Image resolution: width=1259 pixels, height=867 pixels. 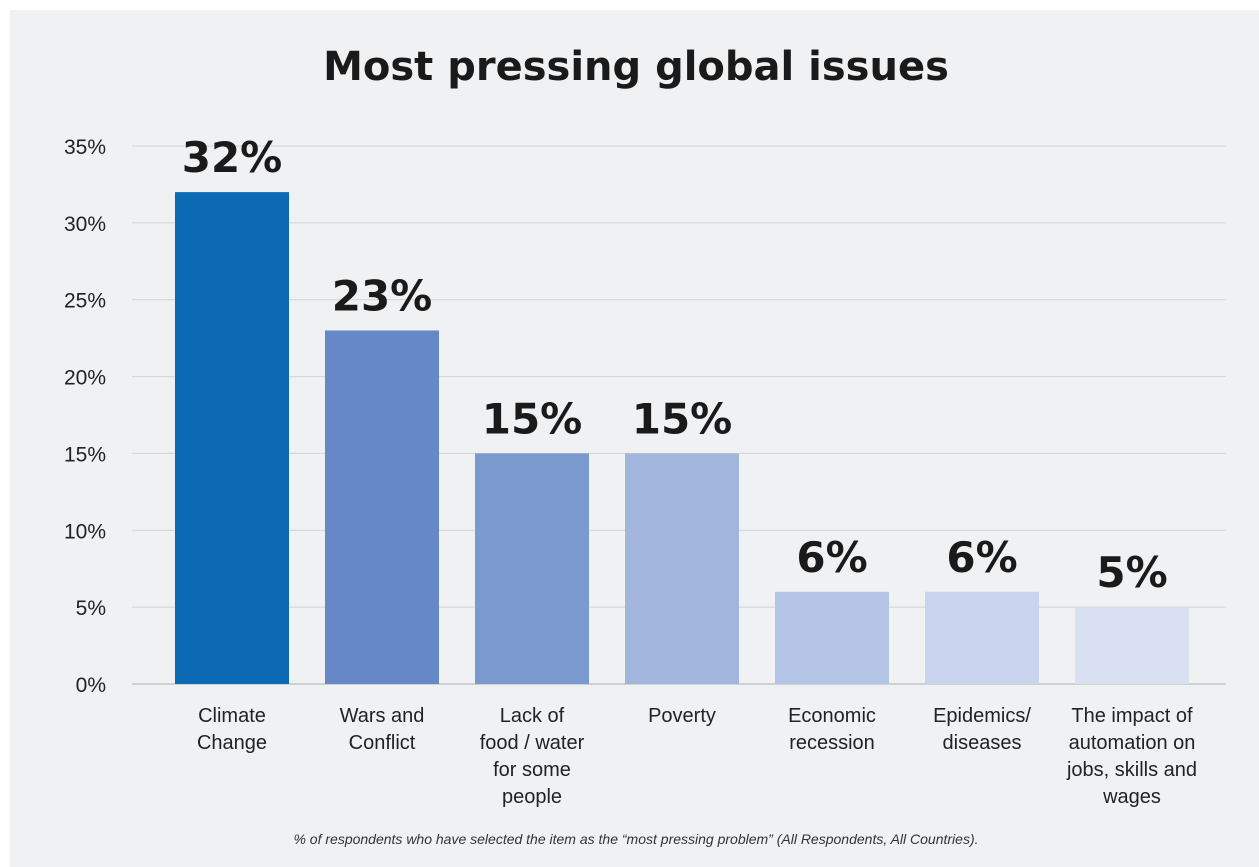 What do you see at coordinates (382, 743) in the screenshot?
I see `x-tick-label-line: Conflict` at bounding box center [382, 743].